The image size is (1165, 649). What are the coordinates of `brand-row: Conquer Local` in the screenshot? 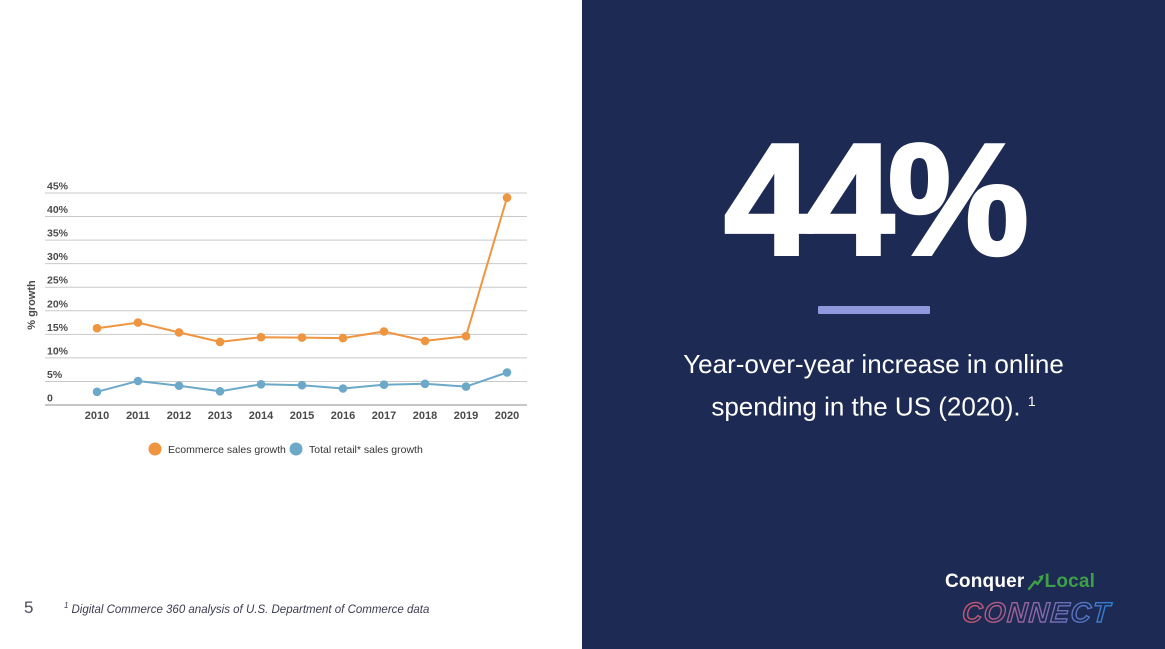 It's located at (1042, 582).